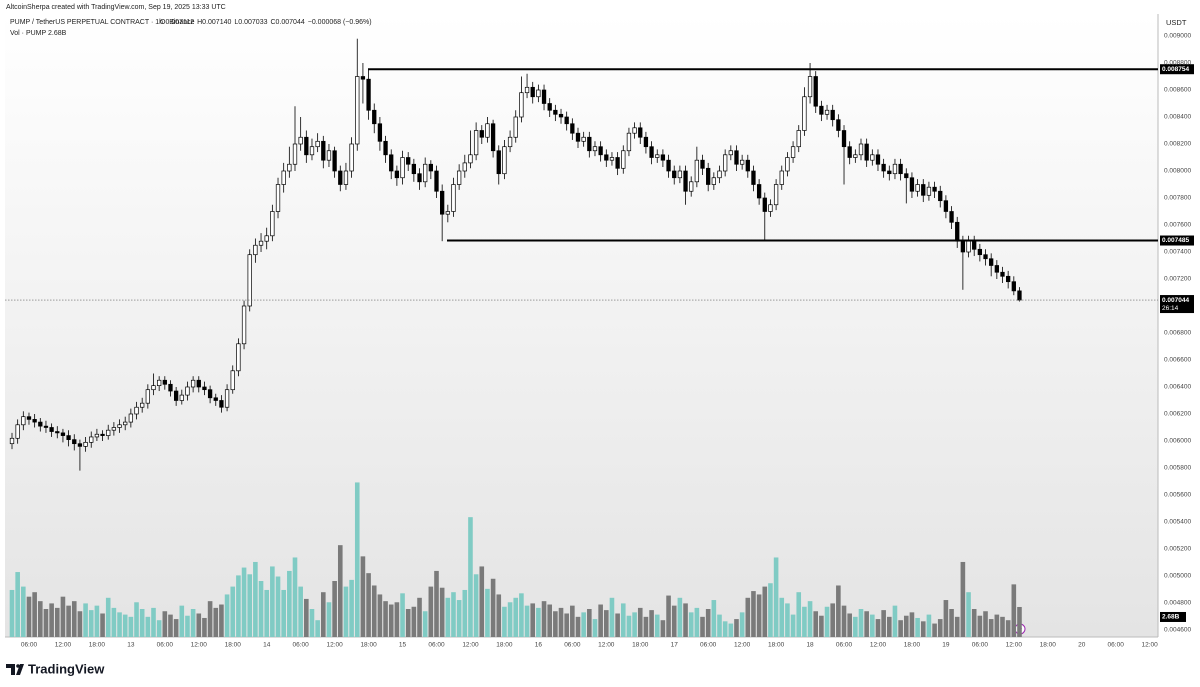 The image size is (1200, 687). I want to click on currency: USDT, so click(1176, 22).